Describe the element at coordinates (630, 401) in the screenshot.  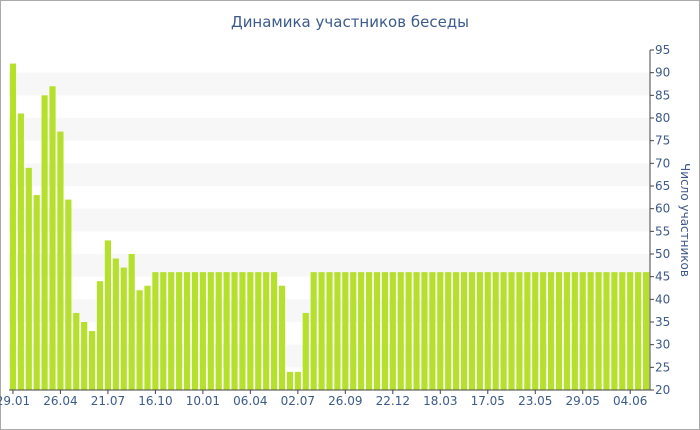
I see `x-tick-label: 04.06` at that location.